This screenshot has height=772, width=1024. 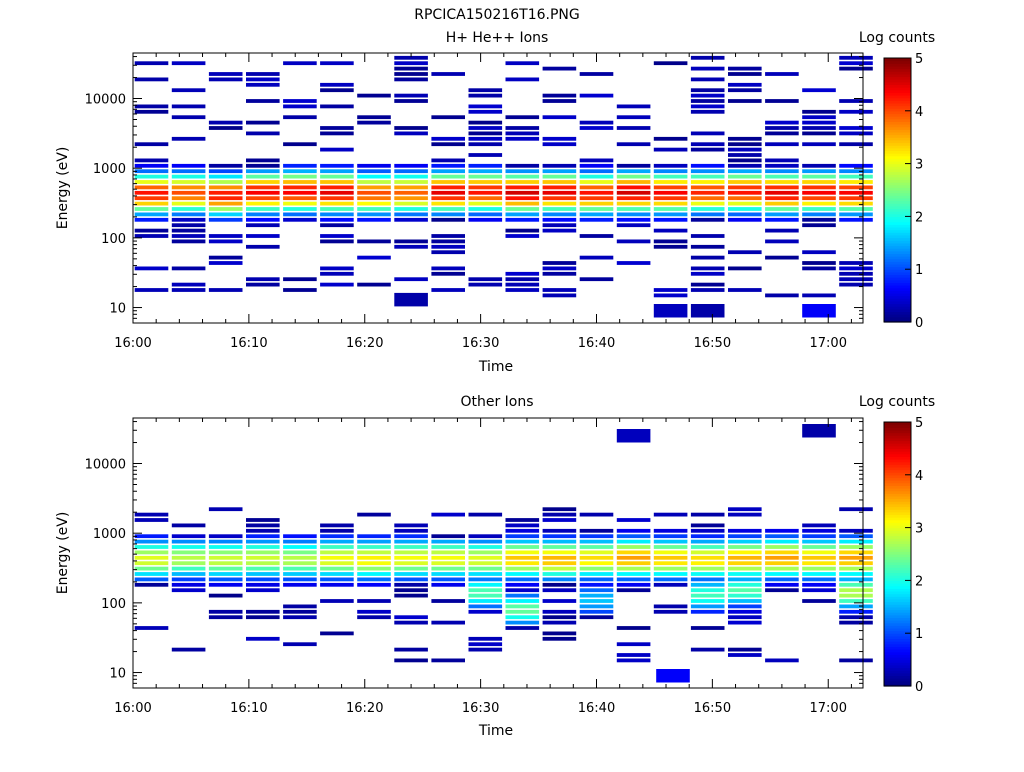 I want to click on x-tick-label: 16:20, so click(x=364, y=343).